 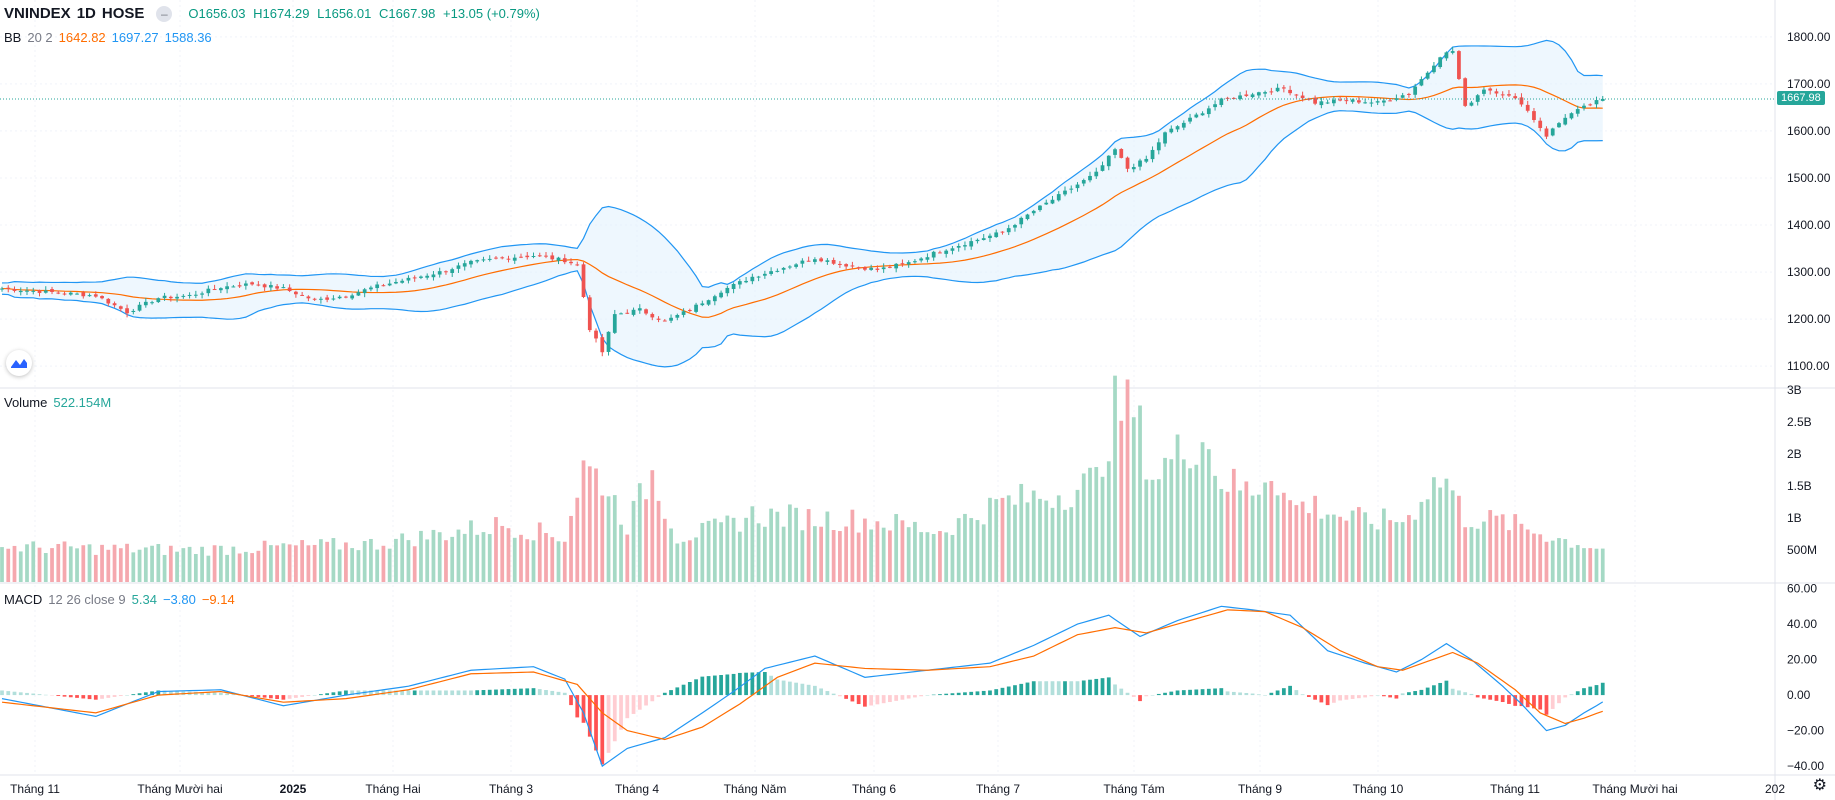 I want to click on open-value: O1656.03, so click(x=217, y=13).